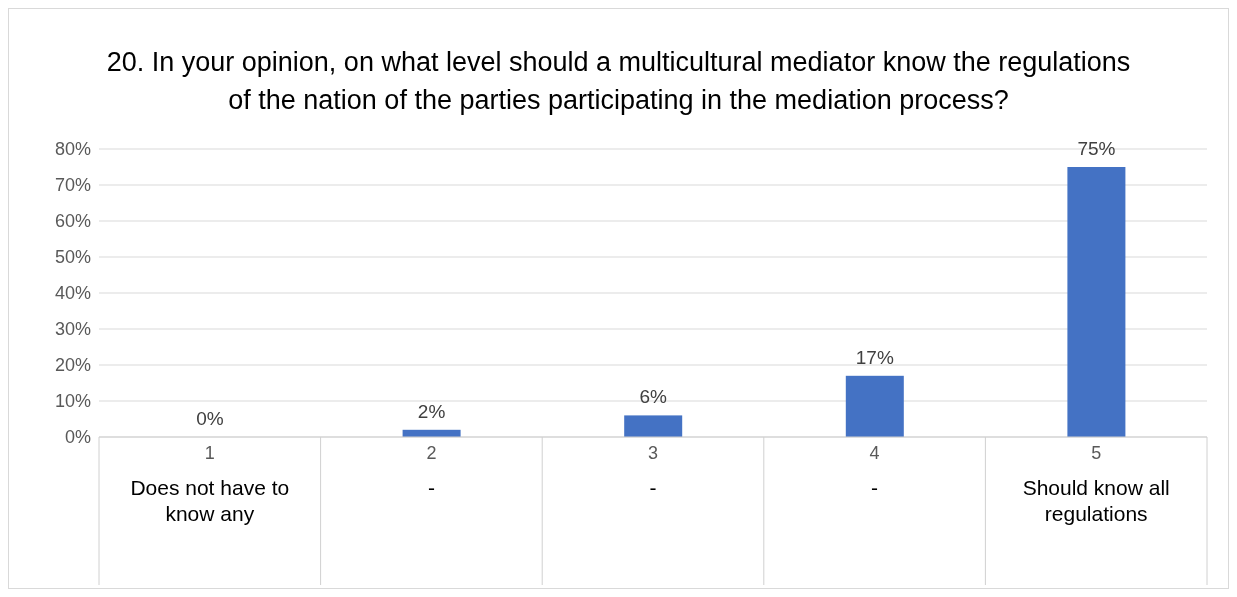 This screenshot has width=1237, height=597. Describe the element at coordinates (874, 357) in the screenshot. I see `data-label: 17%` at that location.